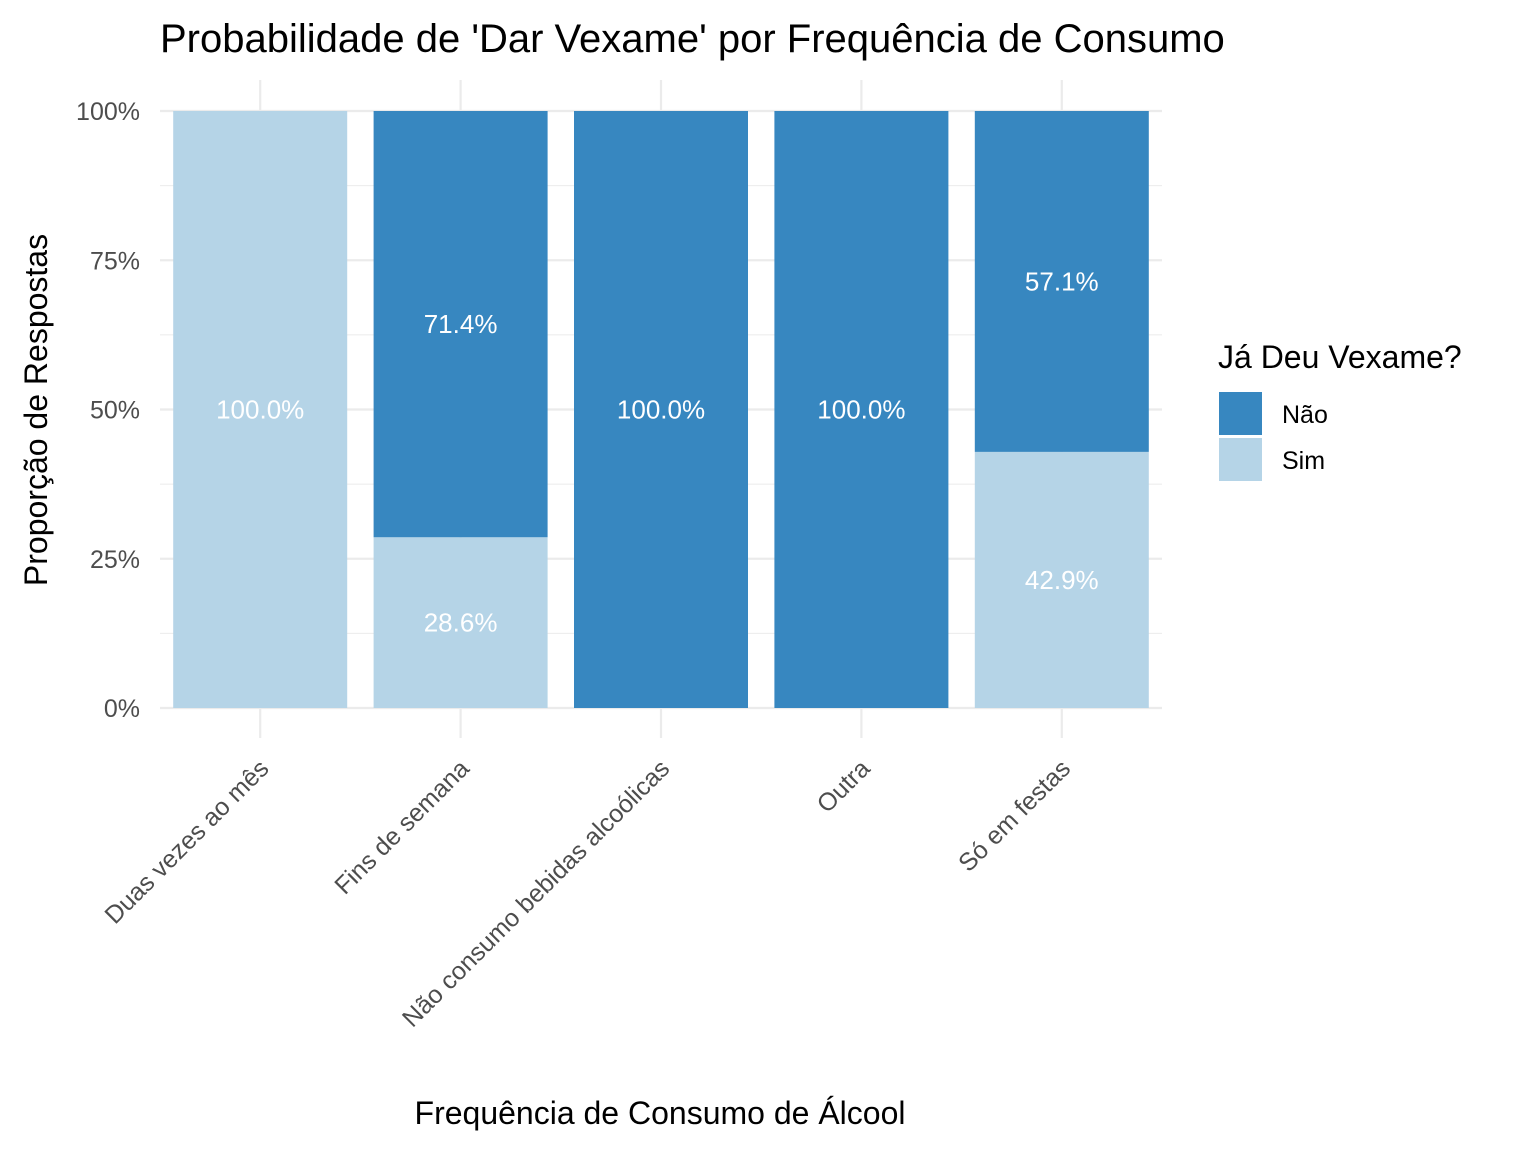  Describe the element at coordinates (122, 709) in the screenshot. I see `y-tick-label: 0%` at that location.